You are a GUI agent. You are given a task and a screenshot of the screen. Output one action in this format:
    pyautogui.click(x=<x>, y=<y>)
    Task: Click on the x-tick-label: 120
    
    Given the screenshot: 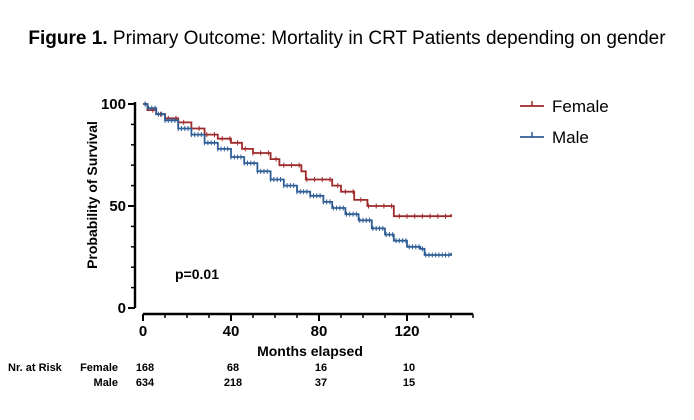 What is the action you would take?
    pyautogui.click(x=406, y=331)
    